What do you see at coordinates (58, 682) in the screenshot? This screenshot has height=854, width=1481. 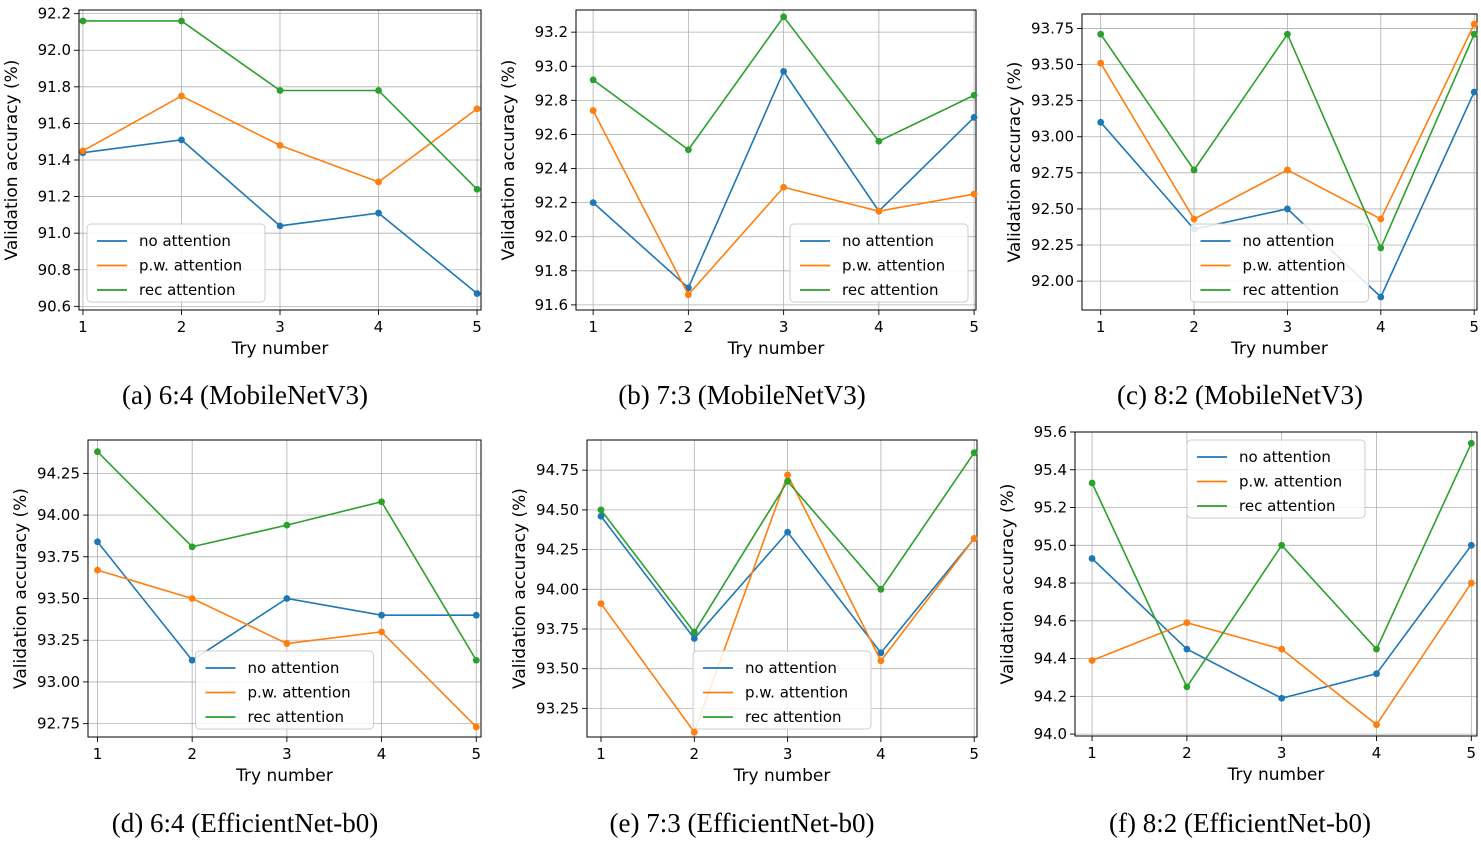 I see `y-tick-label: 93.00` at bounding box center [58, 682].